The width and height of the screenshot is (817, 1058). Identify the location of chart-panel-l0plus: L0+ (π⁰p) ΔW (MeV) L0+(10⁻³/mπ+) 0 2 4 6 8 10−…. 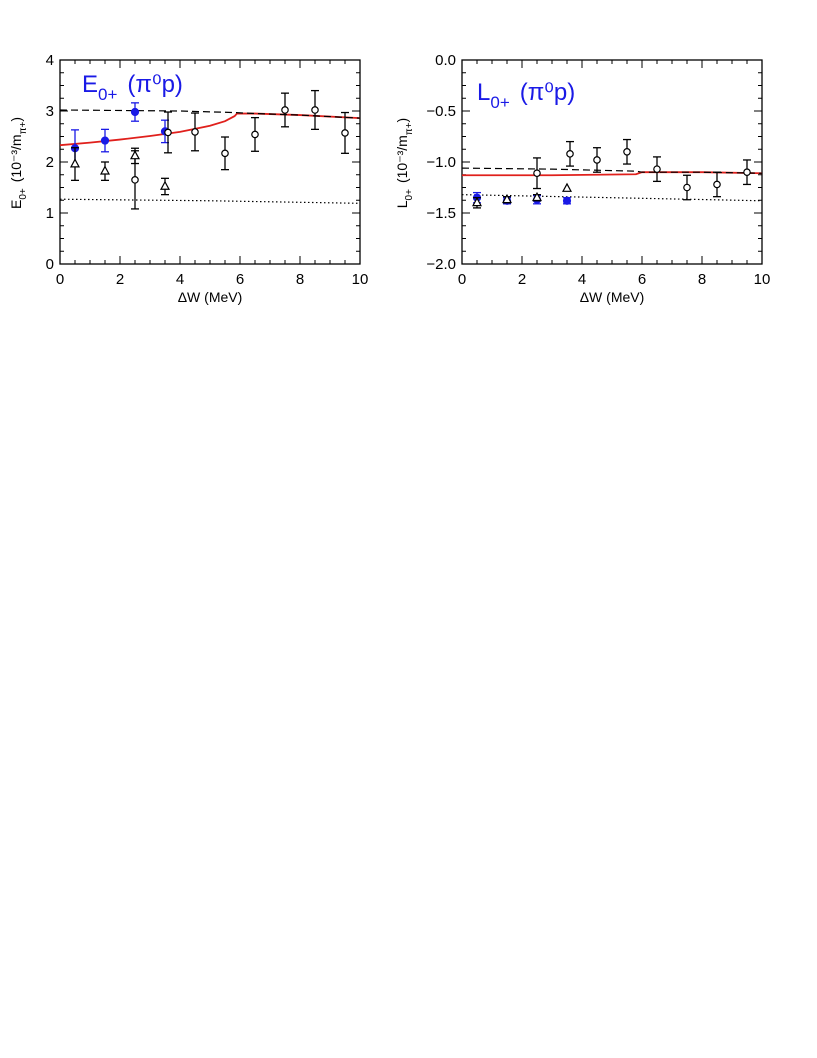
(582, 178).